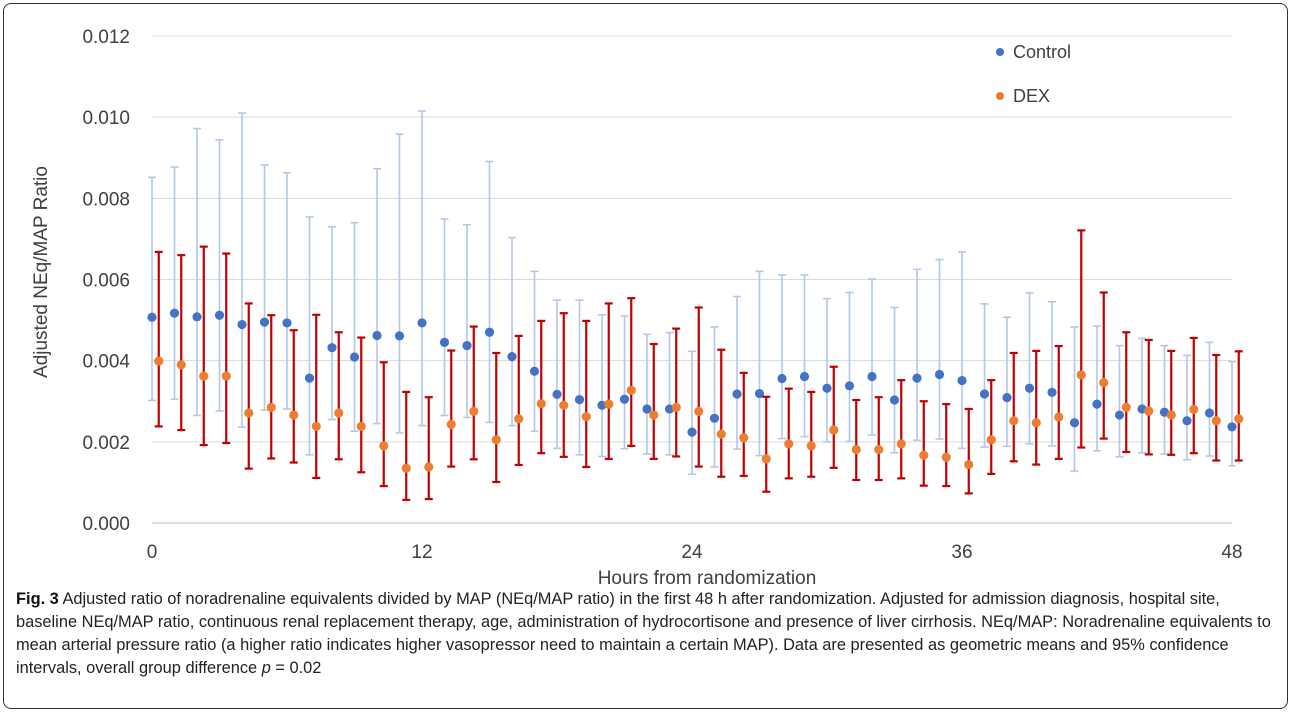  What do you see at coordinates (106, 118) in the screenshot?
I see `y-tick-label: 0.010` at bounding box center [106, 118].